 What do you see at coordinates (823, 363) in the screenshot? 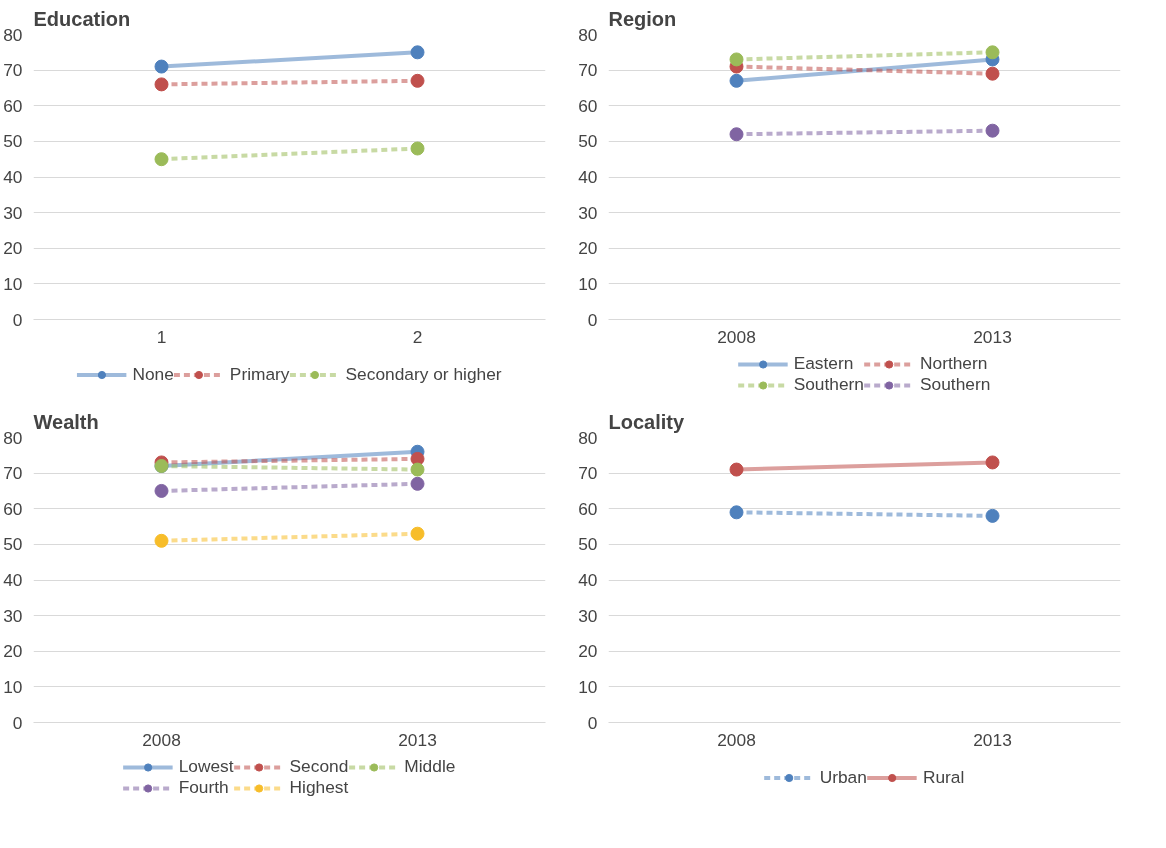
I see `legend-label: Eastern` at bounding box center [823, 363].